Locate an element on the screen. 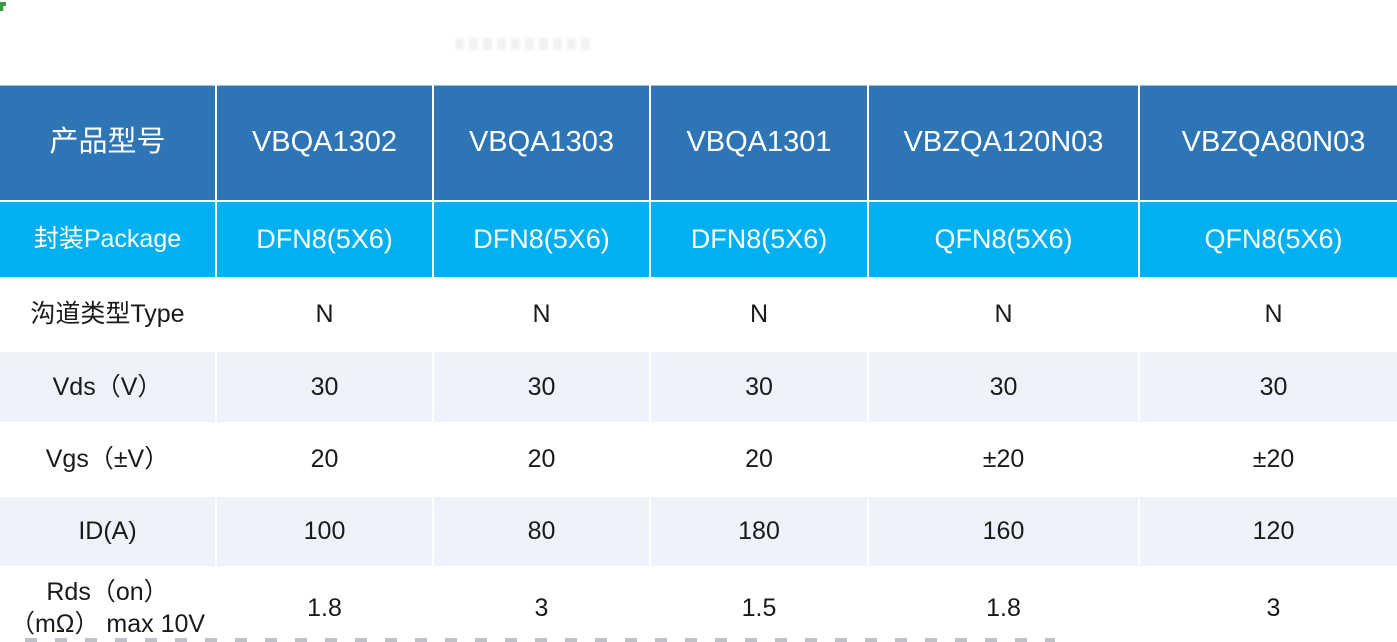  corner-artifact-icon is located at coordinates (3, 6).